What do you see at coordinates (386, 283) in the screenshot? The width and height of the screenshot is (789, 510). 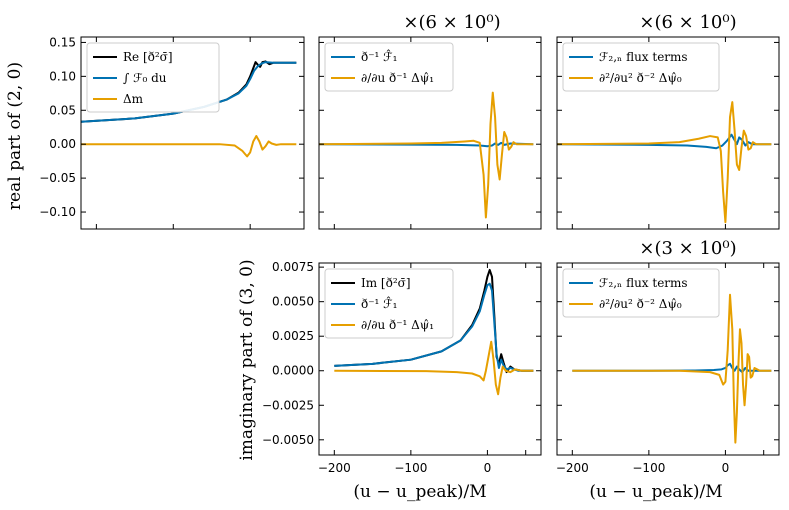 I see `legend-label: Im [ð²σ̄]` at bounding box center [386, 283].